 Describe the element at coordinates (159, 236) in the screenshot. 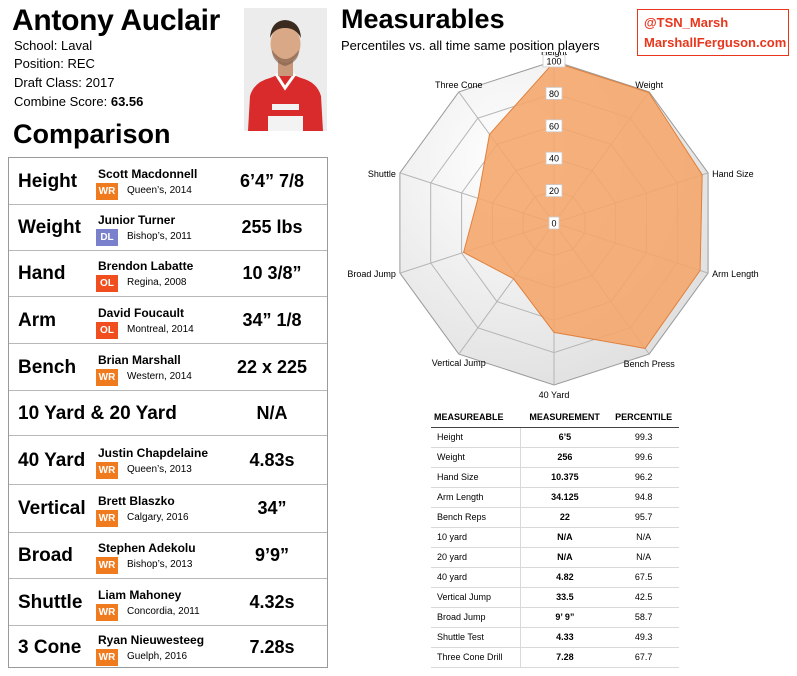

I see `comparison-school: Bishop’s, 2011` at that location.